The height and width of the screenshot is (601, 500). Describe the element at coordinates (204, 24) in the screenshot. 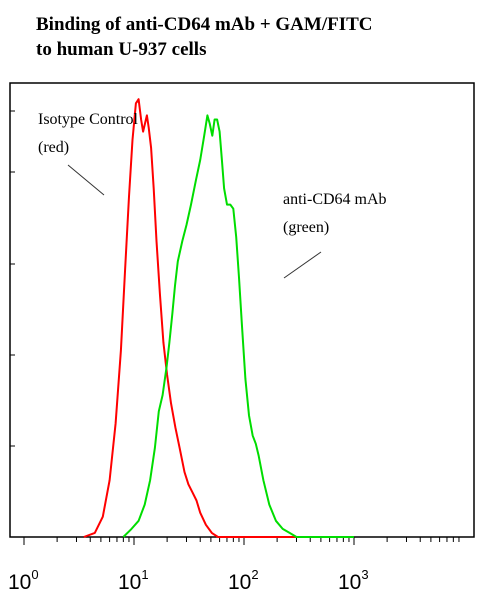

I see `chart-title-line-1: Binding of anti-CD64 mAb + GAM/FITC` at that location.